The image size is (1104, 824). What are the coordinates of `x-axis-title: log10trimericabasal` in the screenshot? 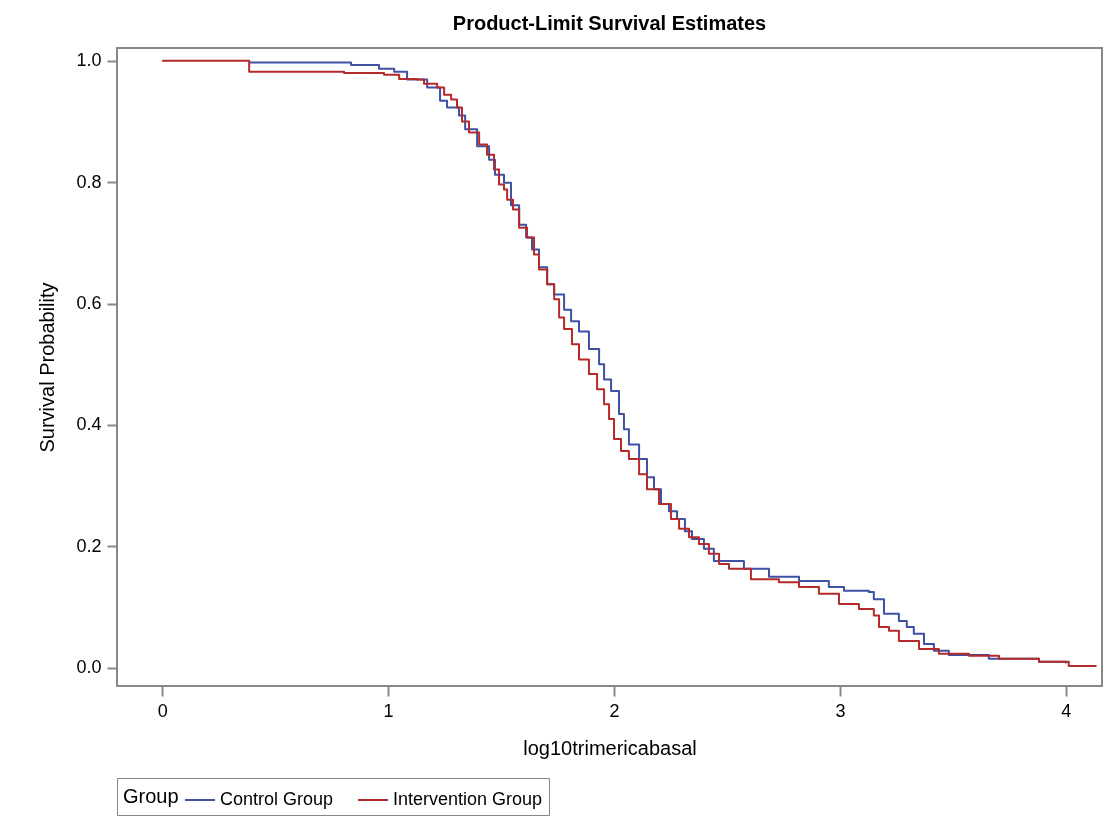 It's located at (610, 747).